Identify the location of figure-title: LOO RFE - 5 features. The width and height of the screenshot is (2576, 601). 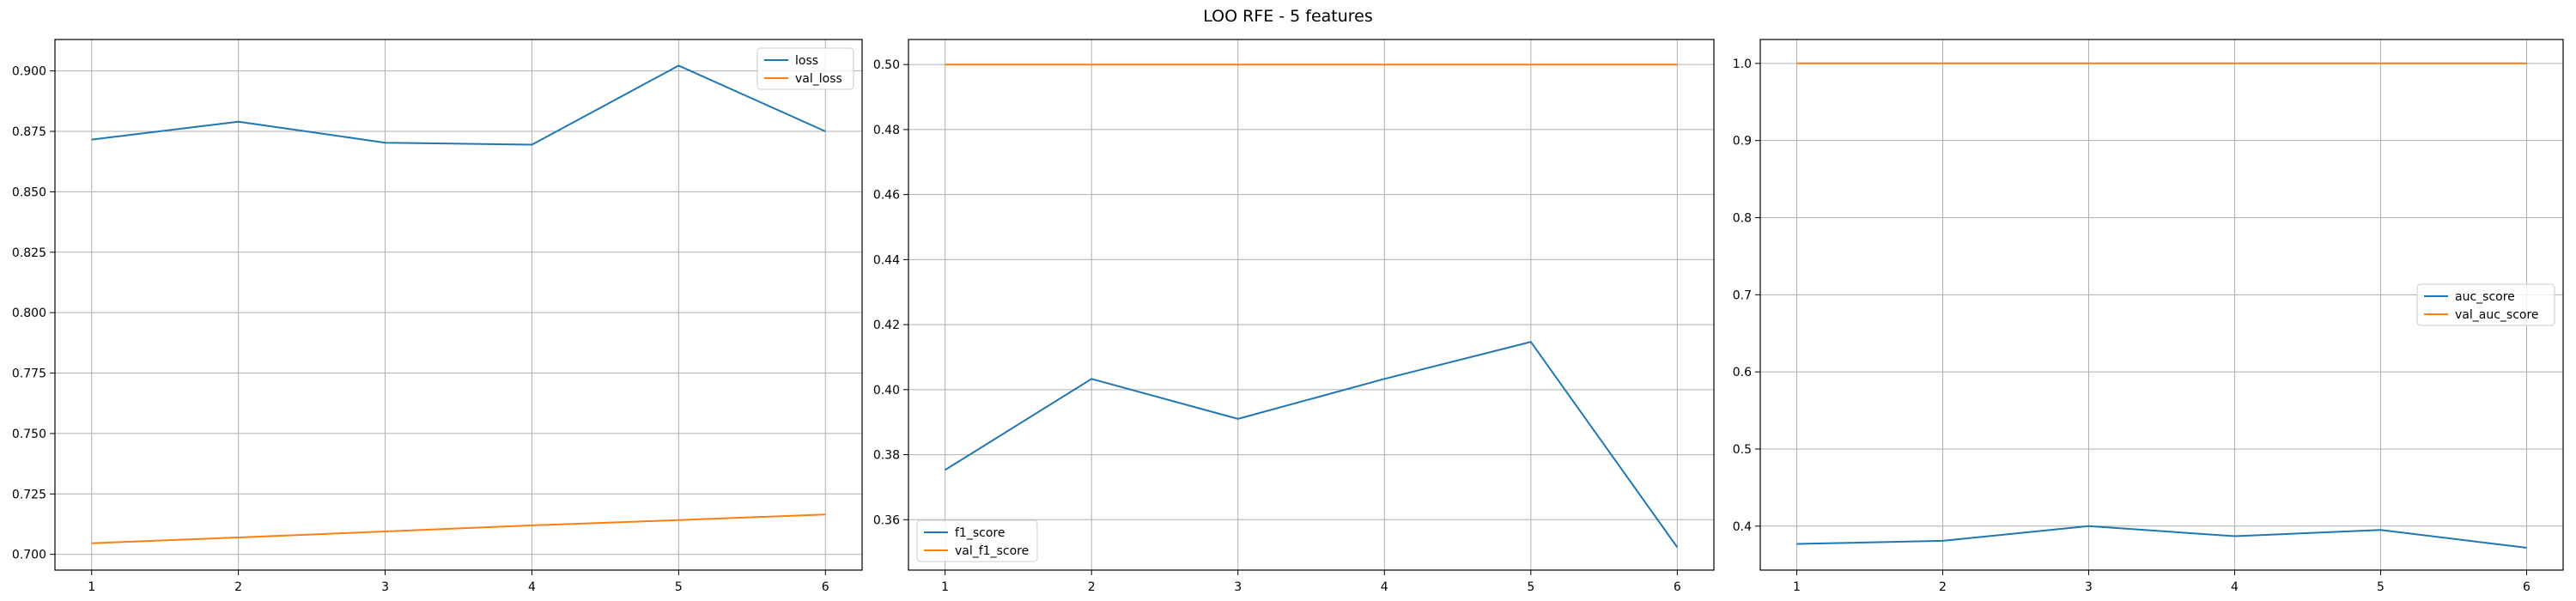
(1288, 16).